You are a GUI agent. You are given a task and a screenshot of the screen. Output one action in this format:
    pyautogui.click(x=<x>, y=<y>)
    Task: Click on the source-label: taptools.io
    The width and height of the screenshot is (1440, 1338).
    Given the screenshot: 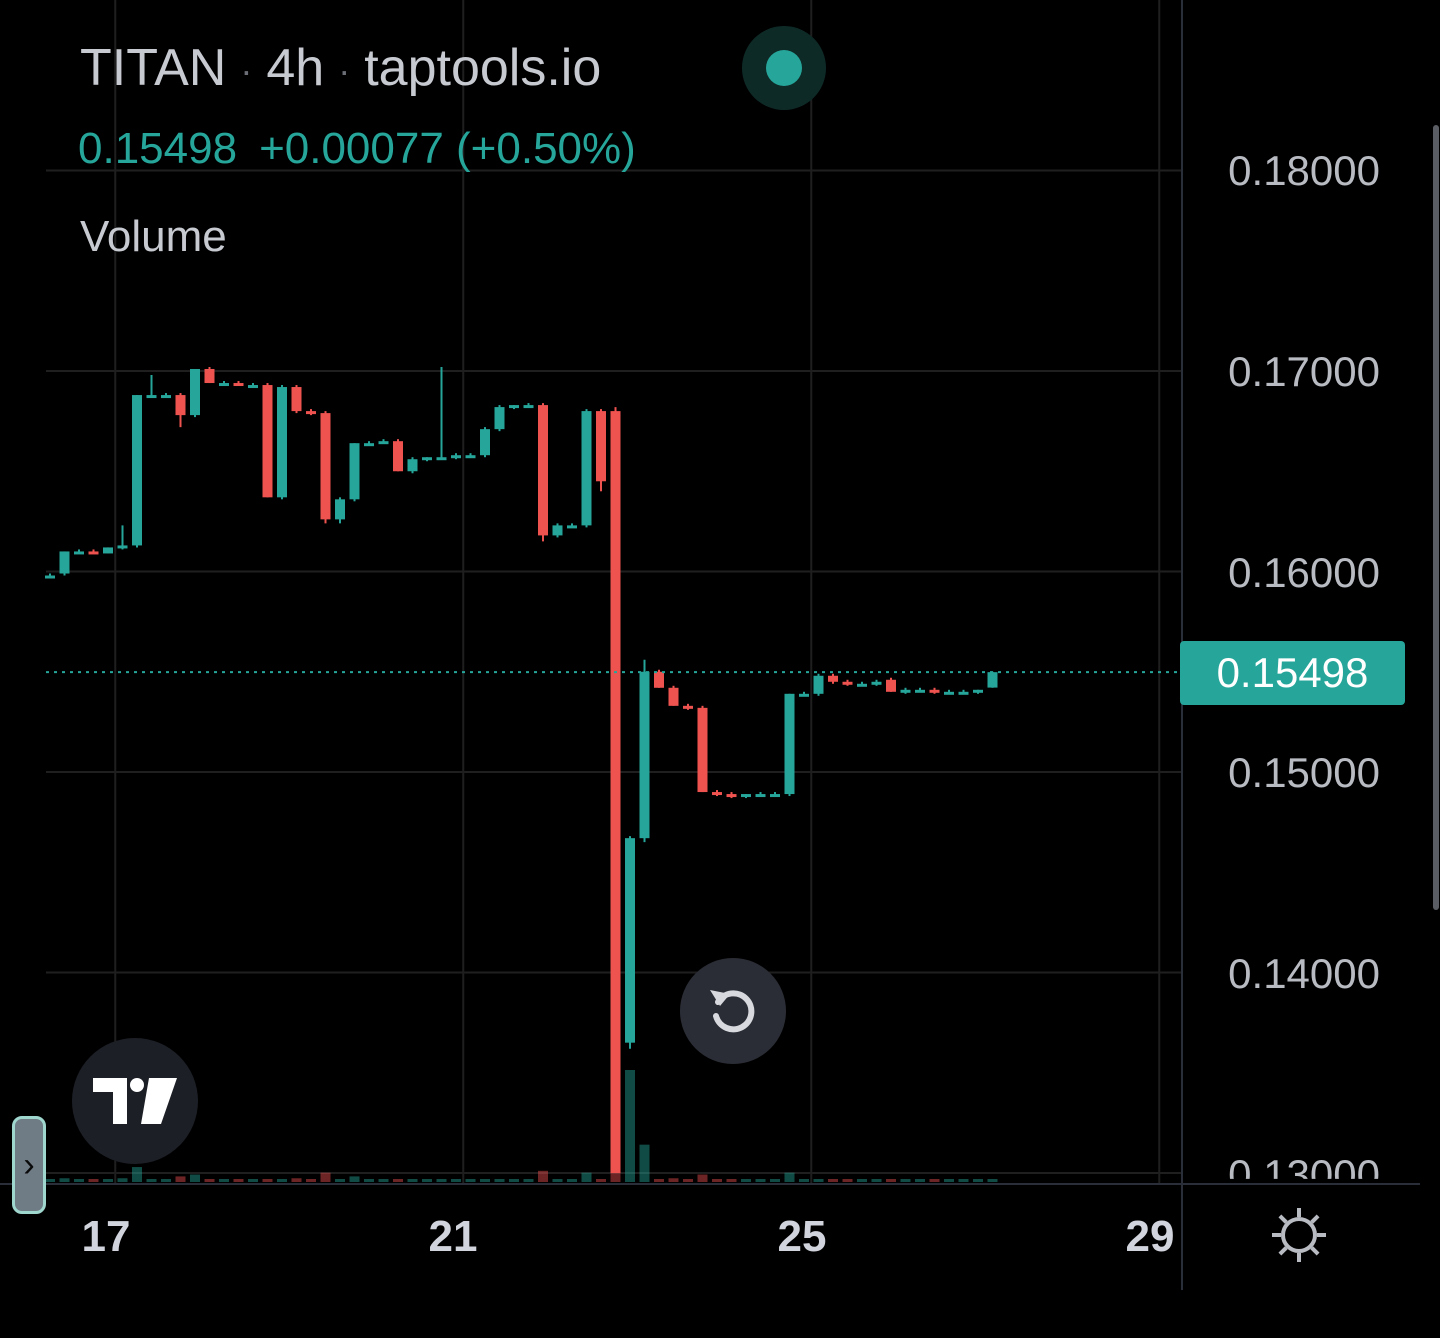 What is the action you would take?
    pyautogui.click(x=483, y=68)
    